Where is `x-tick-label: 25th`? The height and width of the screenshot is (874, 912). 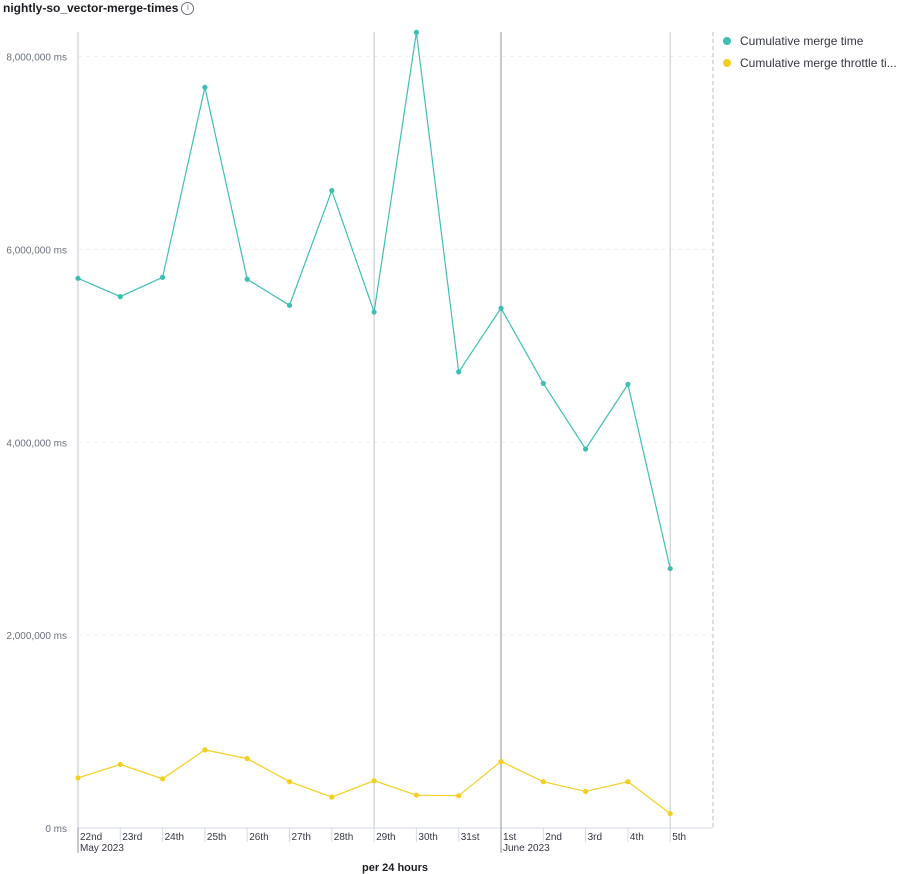 x-tick-label: 25th is located at coordinates (216, 837).